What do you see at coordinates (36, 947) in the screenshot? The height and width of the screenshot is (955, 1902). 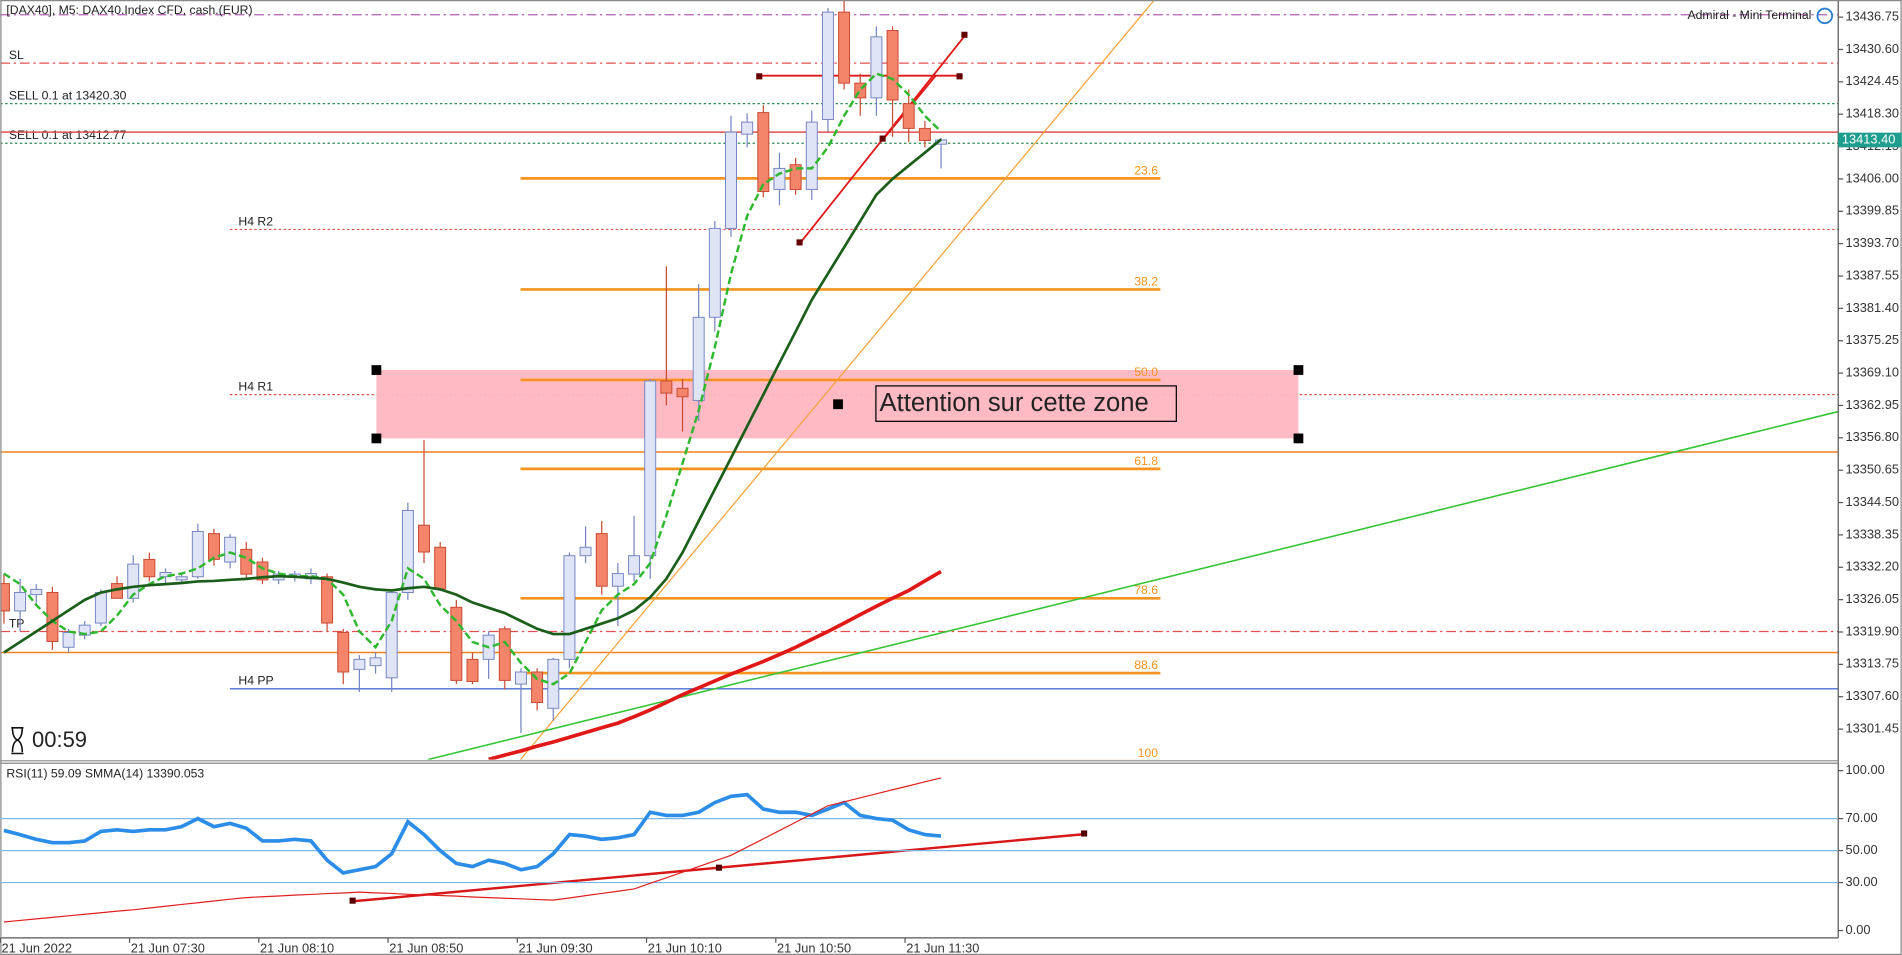 I see `x-tick-label: 21 Jun 2022` at bounding box center [36, 947].